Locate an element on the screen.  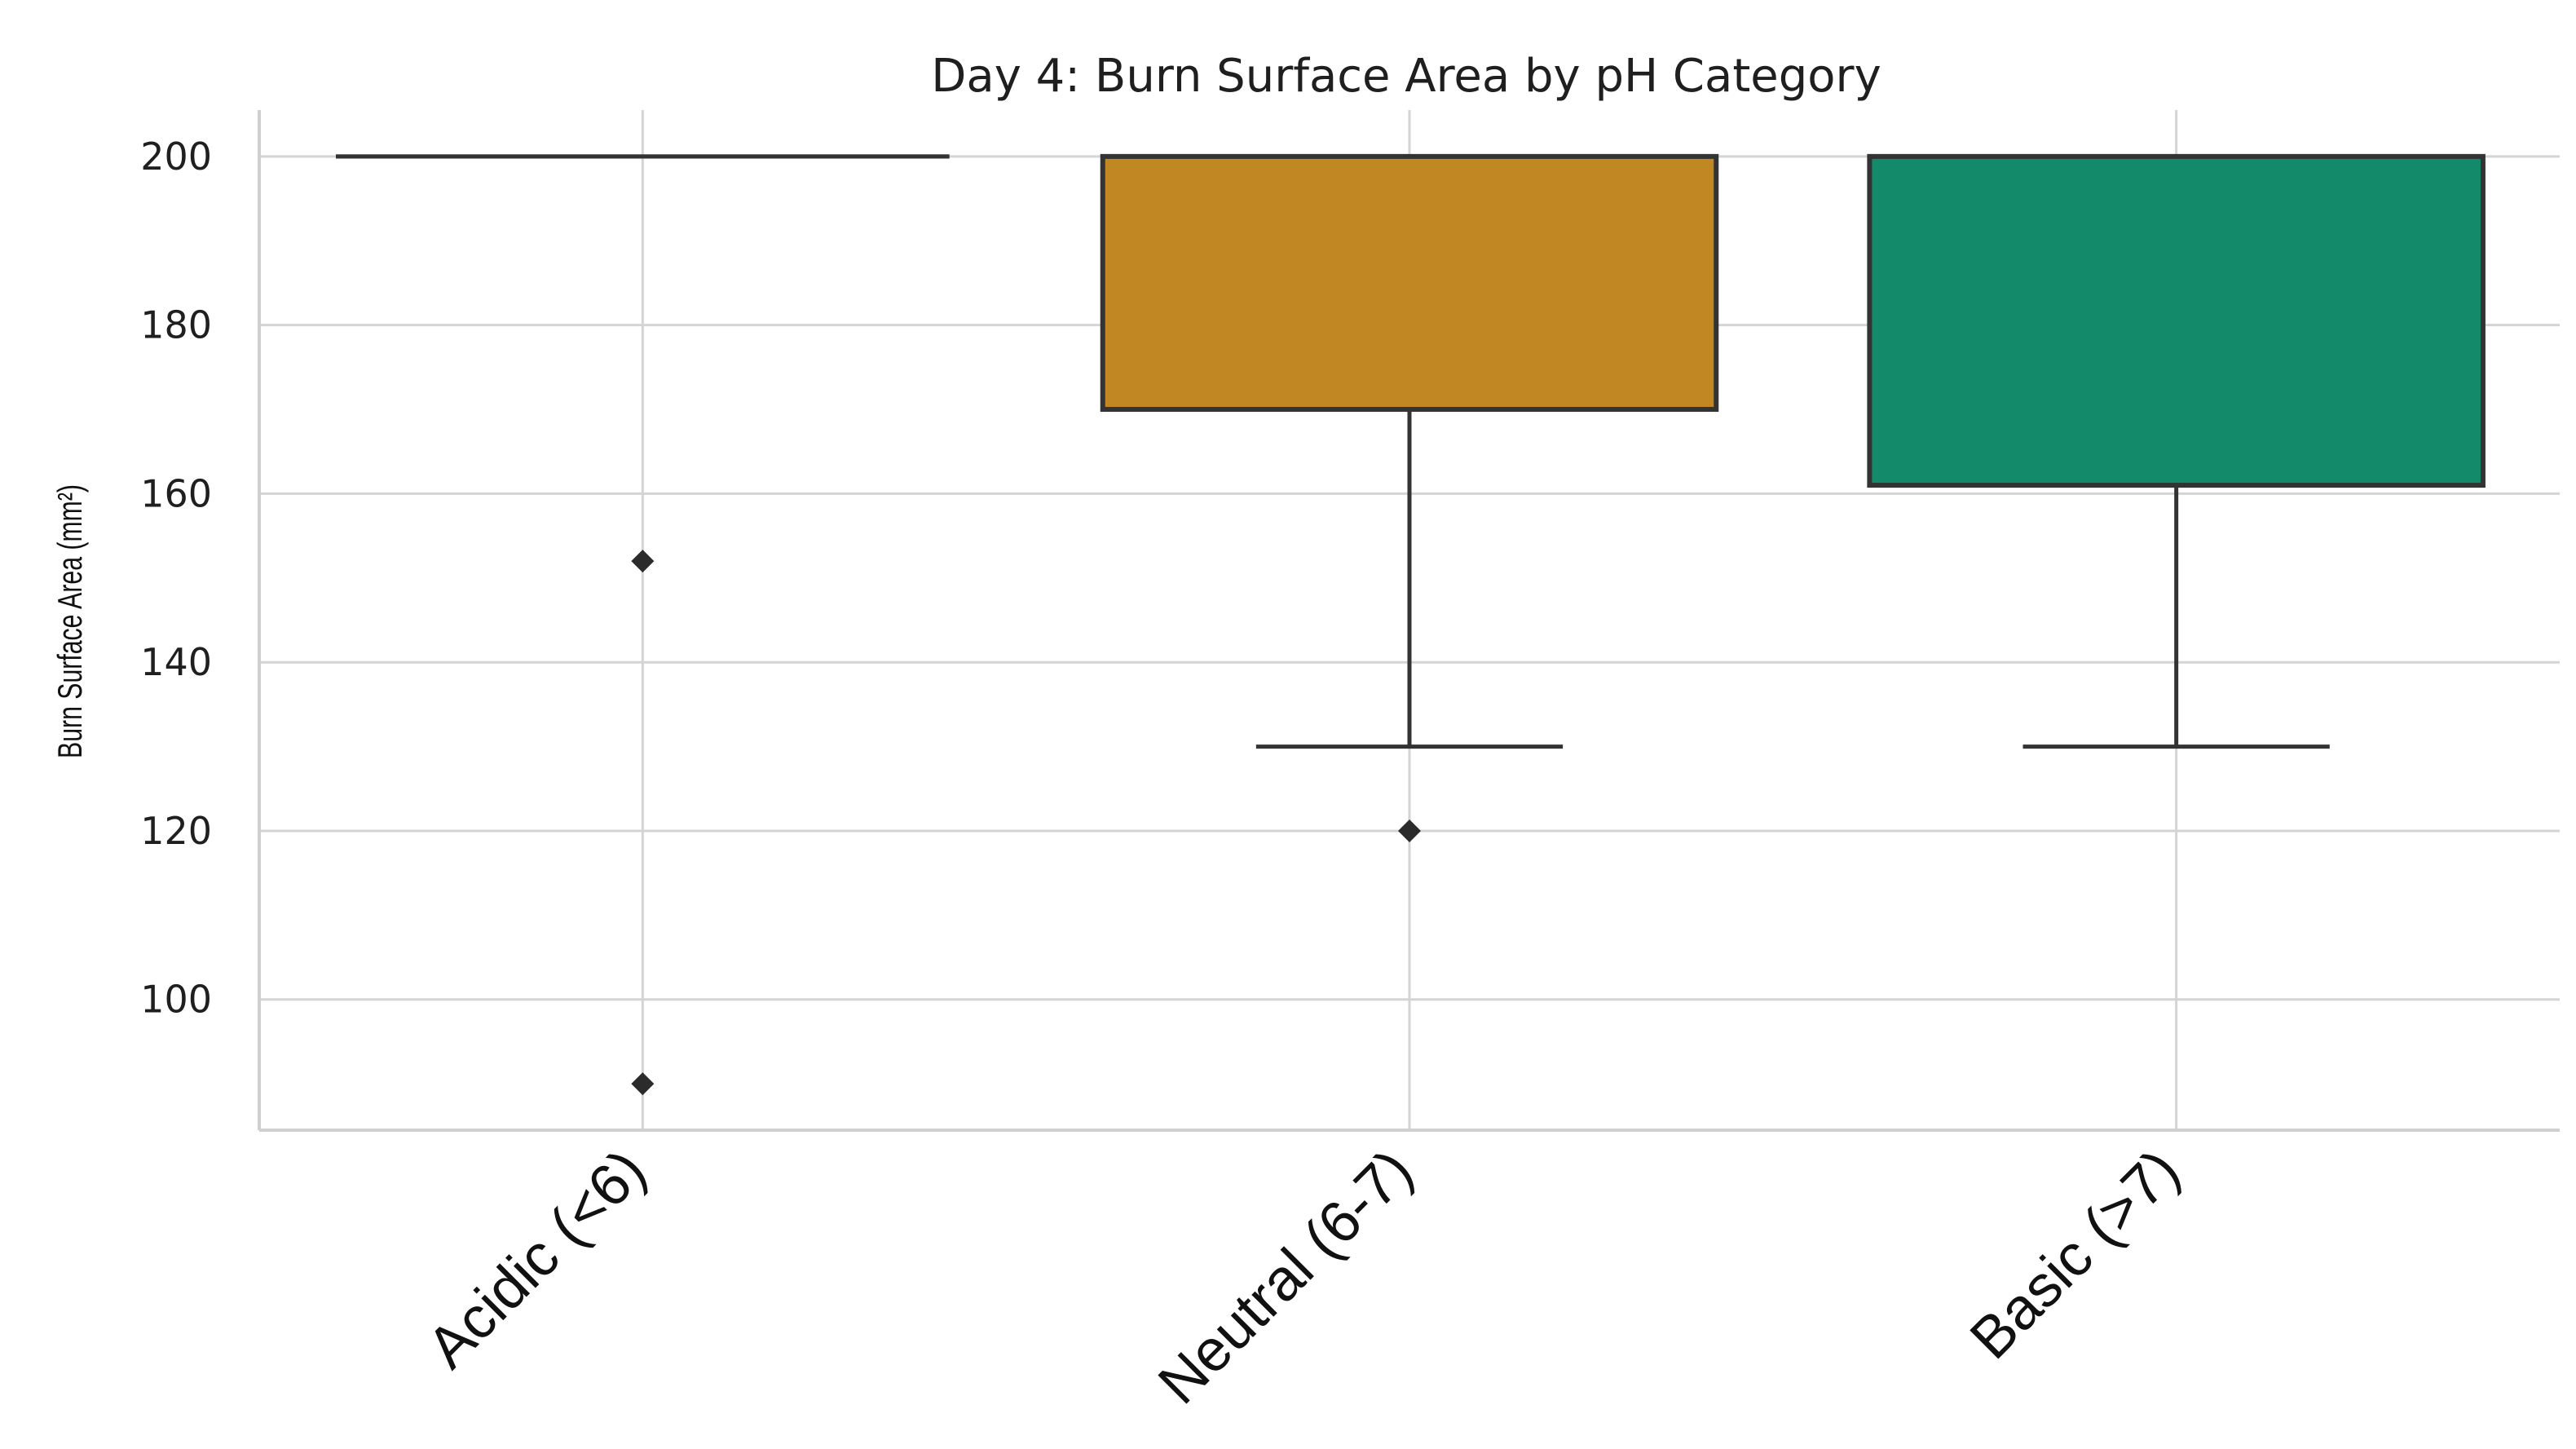
y-tick-label: 140 is located at coordinates (176, 662).